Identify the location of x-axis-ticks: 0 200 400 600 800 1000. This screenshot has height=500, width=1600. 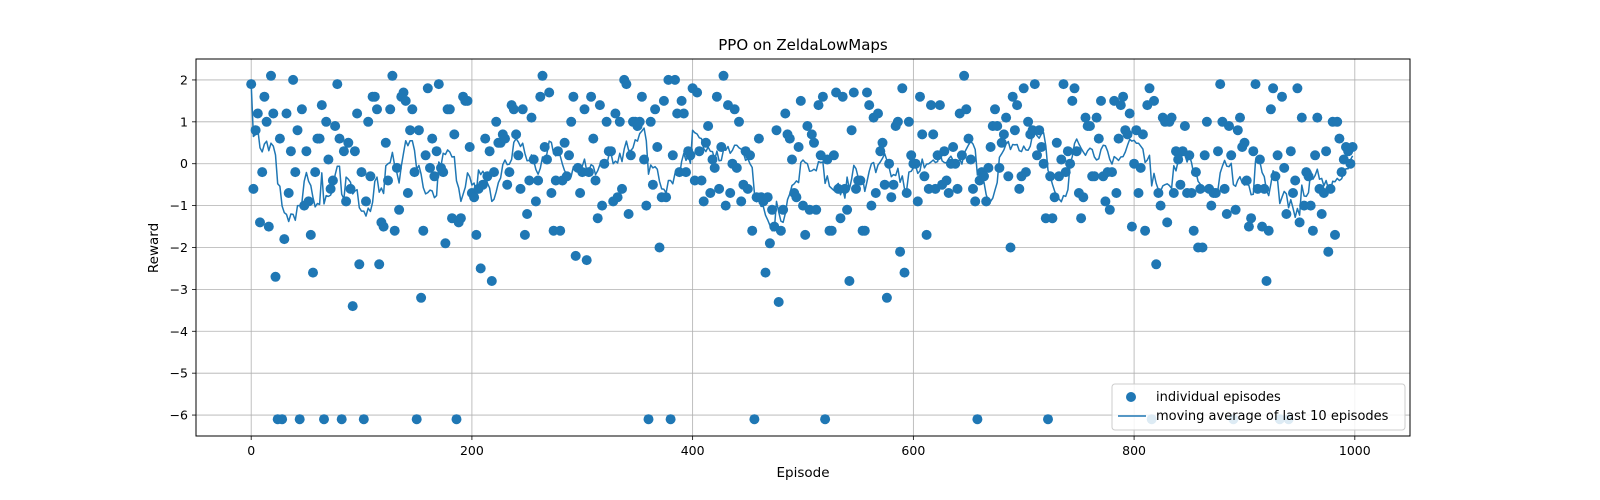
(809, 447).